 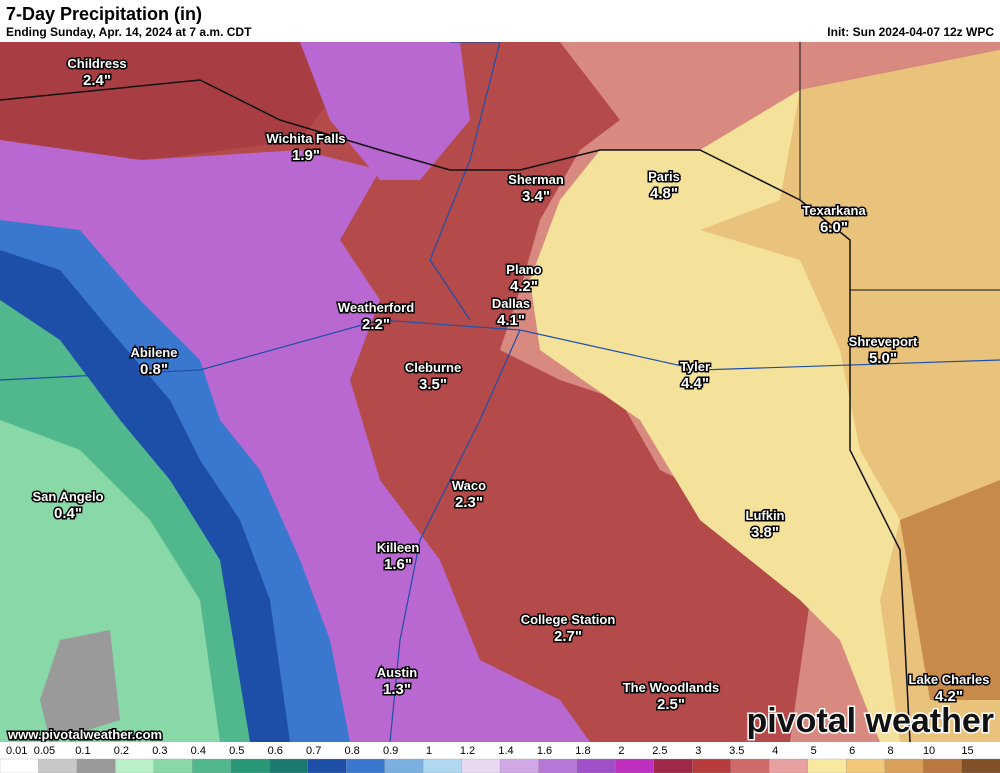 What do you see at coordinates (523, 269) in the screenshot?
I see `city-name: Plano` at bounding box center [523, 269].